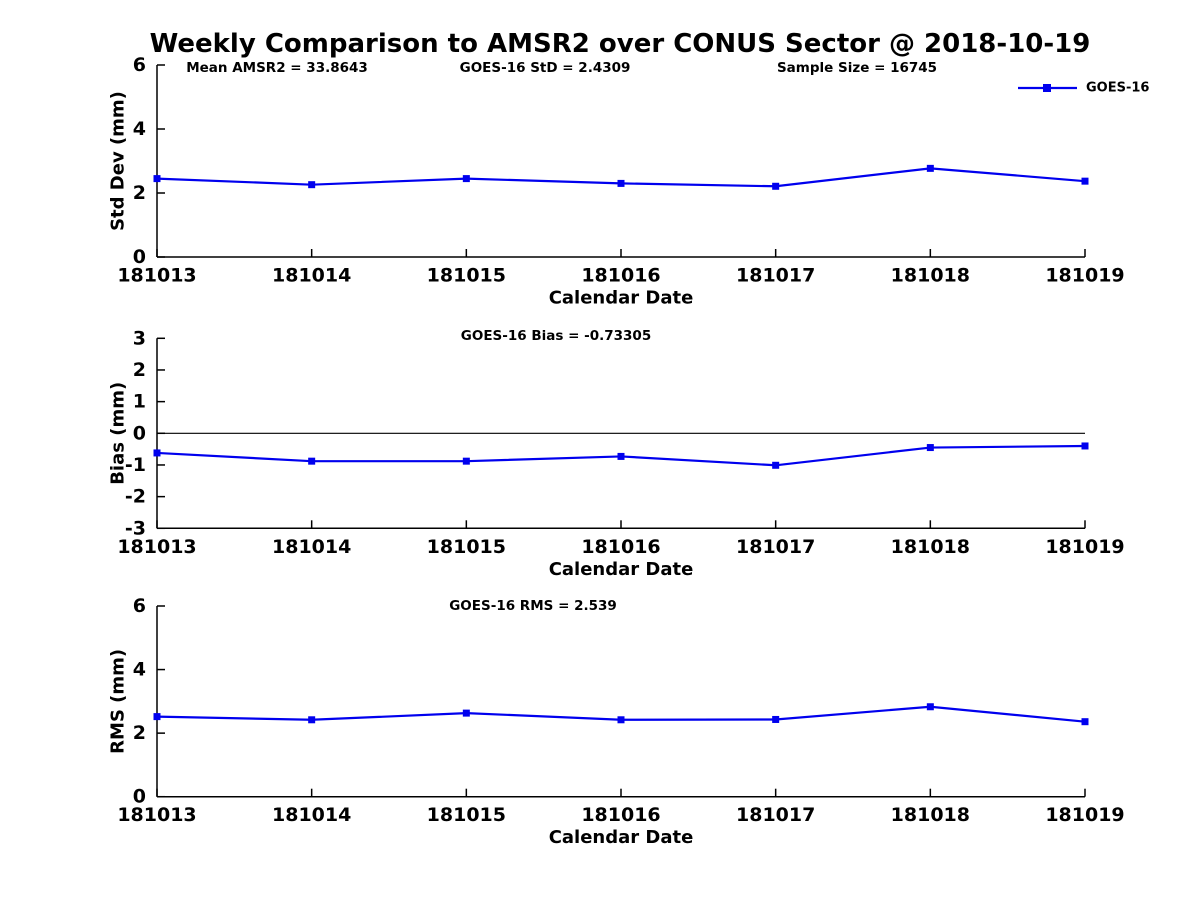 The height and width of the screenshot is (900, 1200). What do you see at coordinates (857, 68) in the screenshot?
I see `stat-annotation: Sample Size = 16745` at bounding box center [857, 68].